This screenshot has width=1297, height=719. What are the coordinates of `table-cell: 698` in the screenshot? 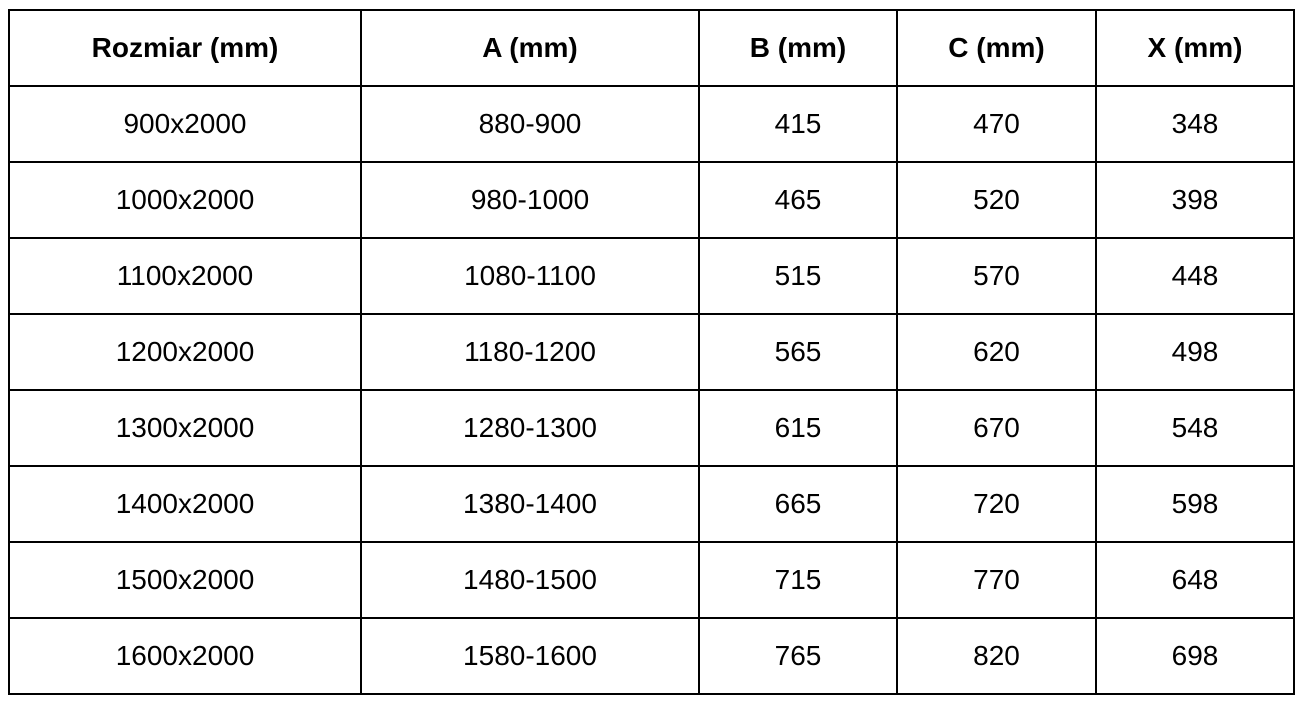 It's located at (1195, 656).